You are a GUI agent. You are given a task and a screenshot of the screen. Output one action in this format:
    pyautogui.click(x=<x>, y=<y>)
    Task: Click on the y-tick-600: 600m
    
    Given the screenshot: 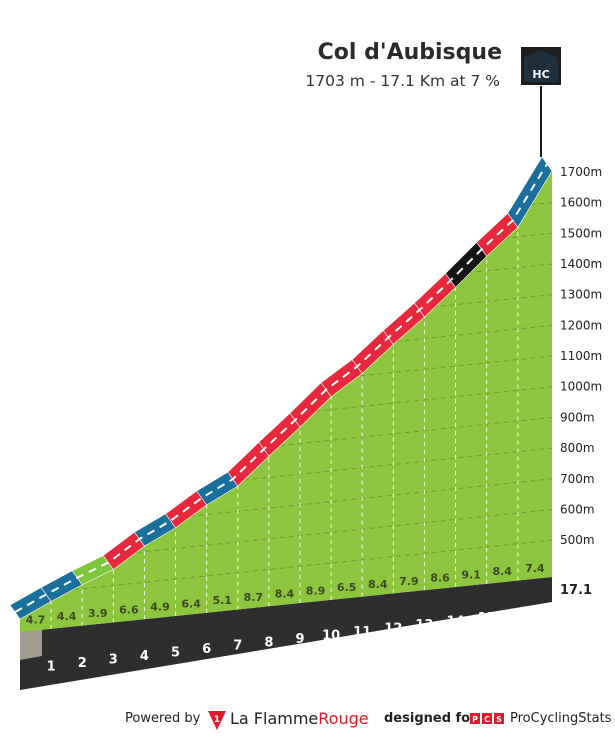 What is the action you would take?
    pyautogui.click(x=577, y=509)
    